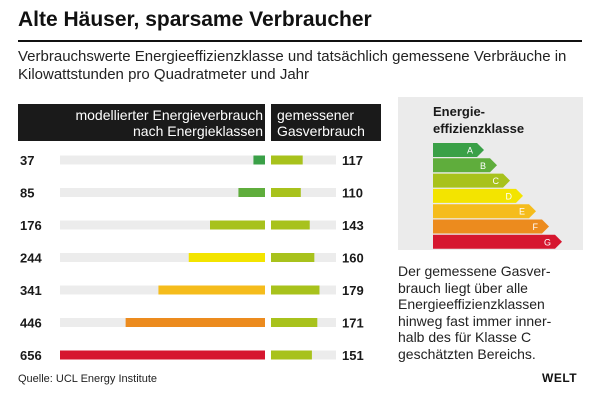 Image resolution: width=600 pixels, height=400 pixels. What do you see at coordinates (463, 287) in the screenshot?
I see `note-line: brauch liegt über alle` at bounding box center [463, 287].